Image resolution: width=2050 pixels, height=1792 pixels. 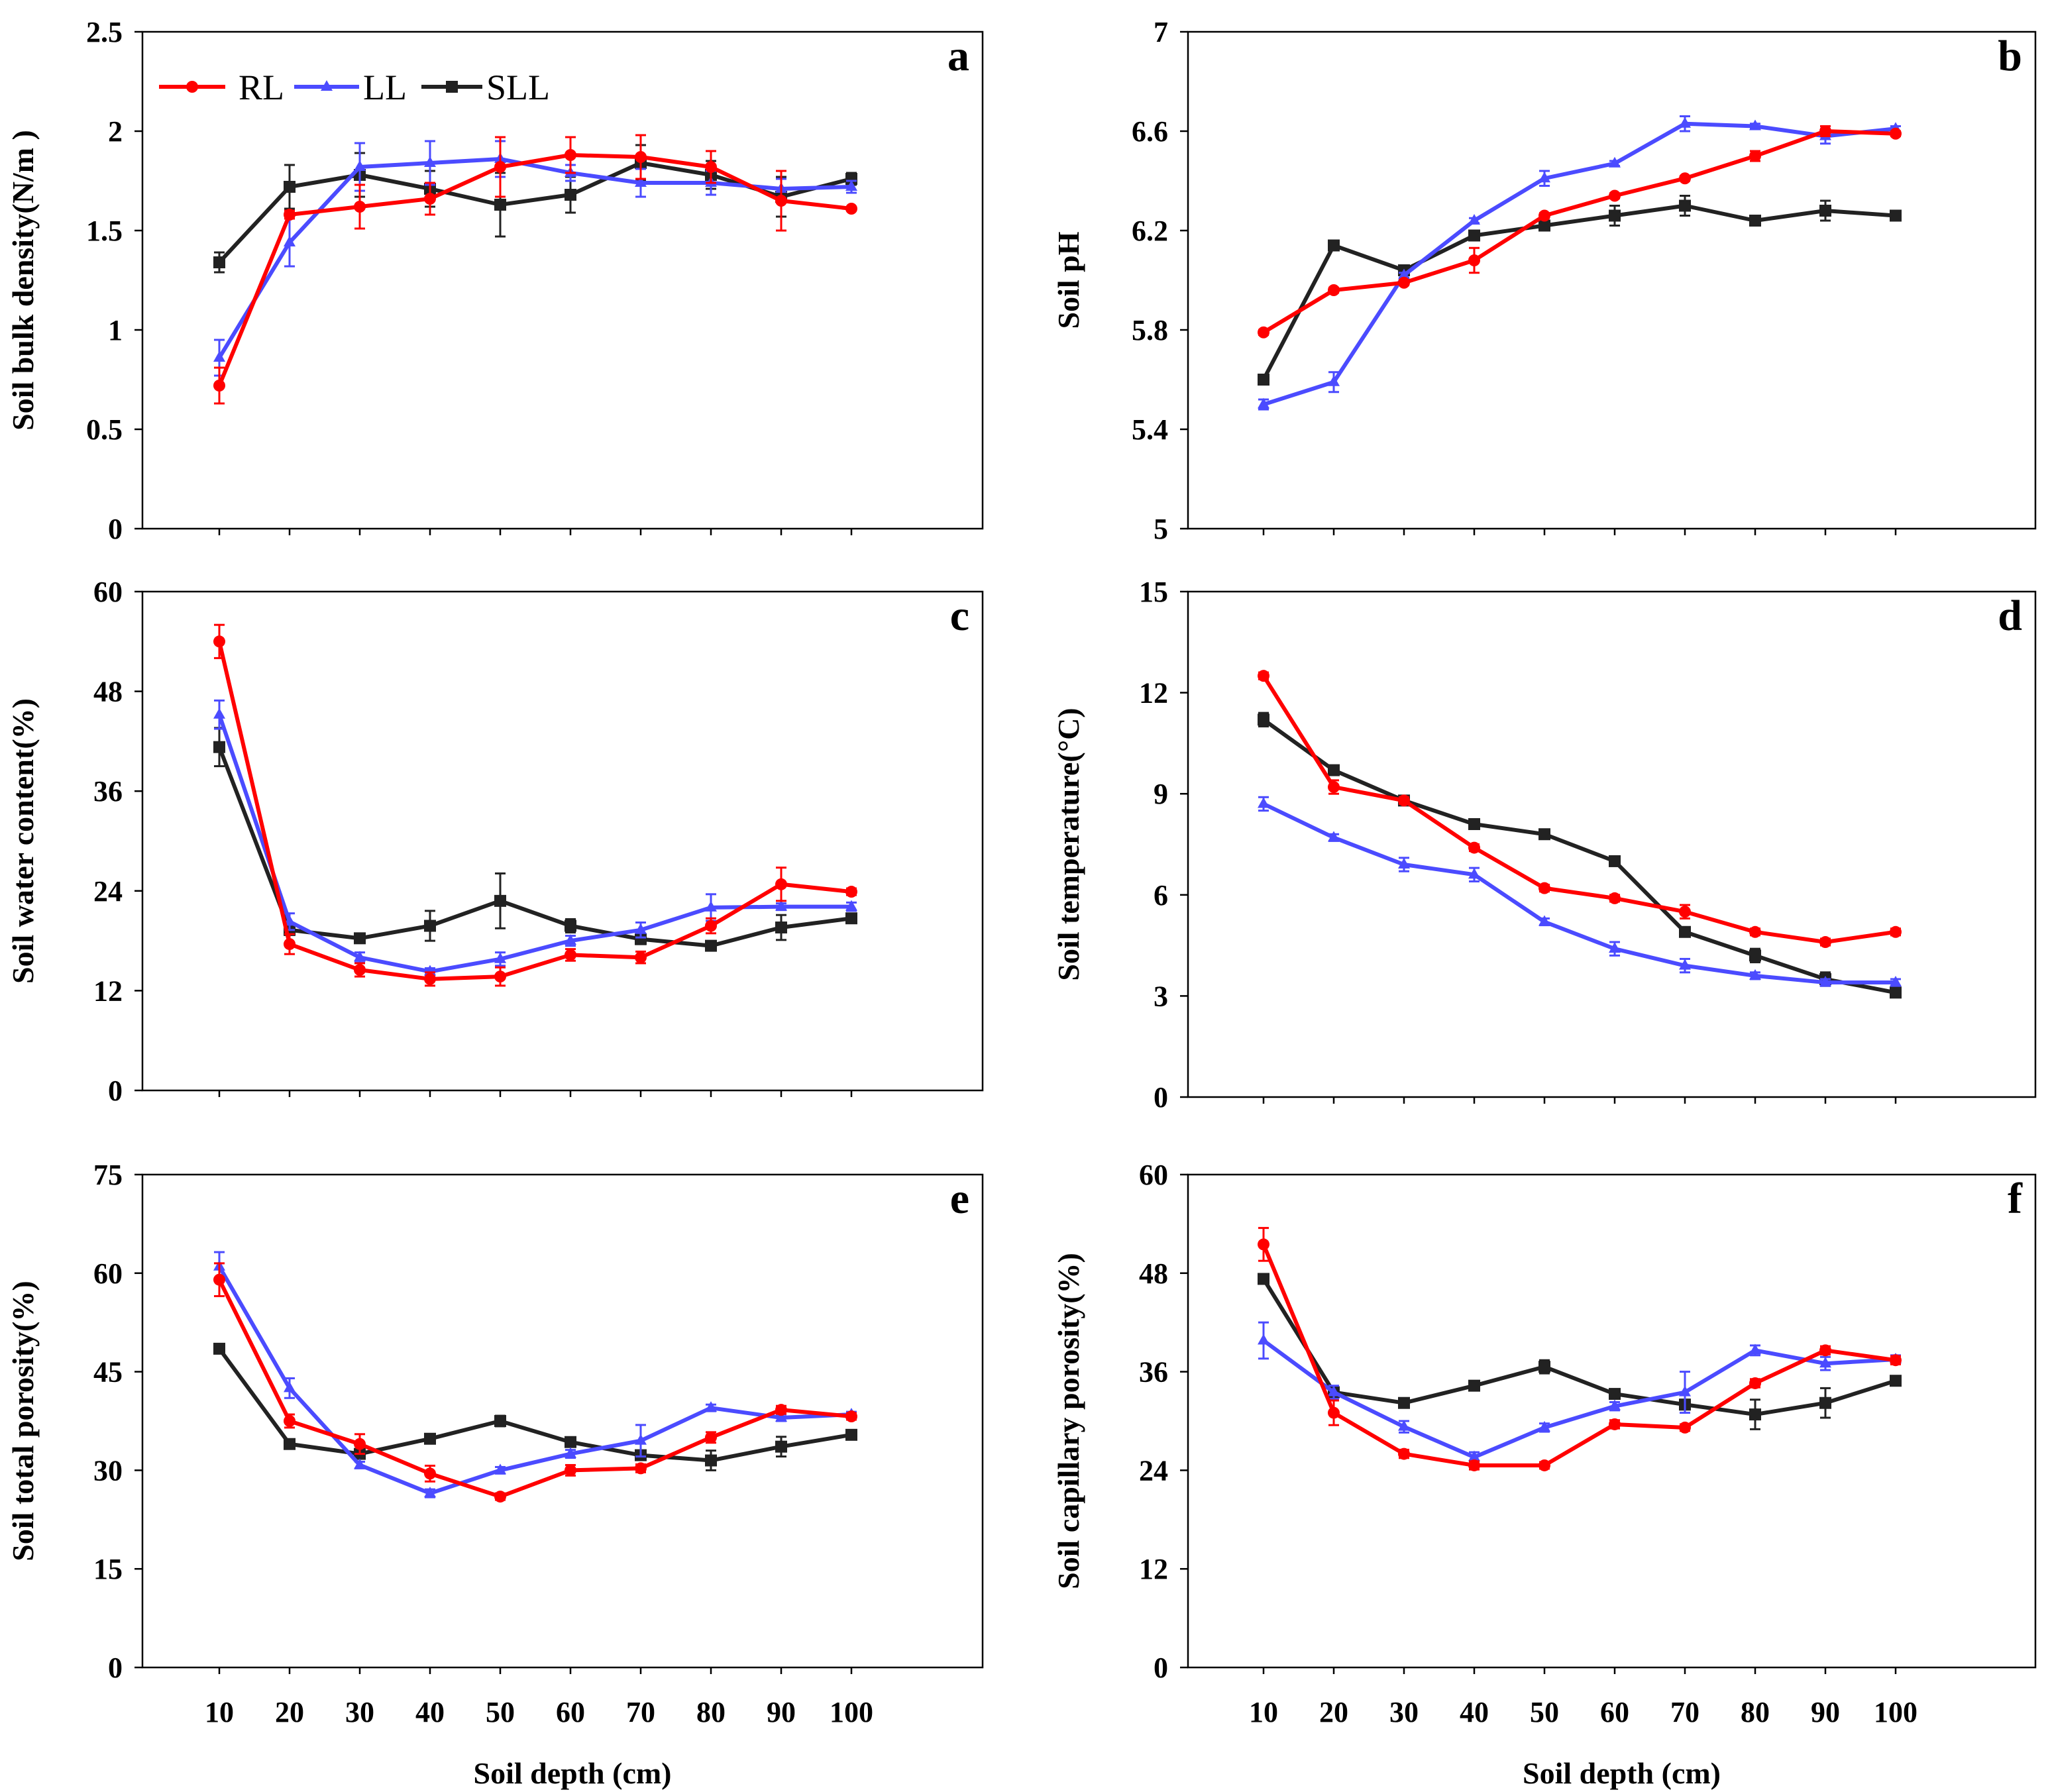 I want to click on legend-marker-rl, so click(x=192, y=87).